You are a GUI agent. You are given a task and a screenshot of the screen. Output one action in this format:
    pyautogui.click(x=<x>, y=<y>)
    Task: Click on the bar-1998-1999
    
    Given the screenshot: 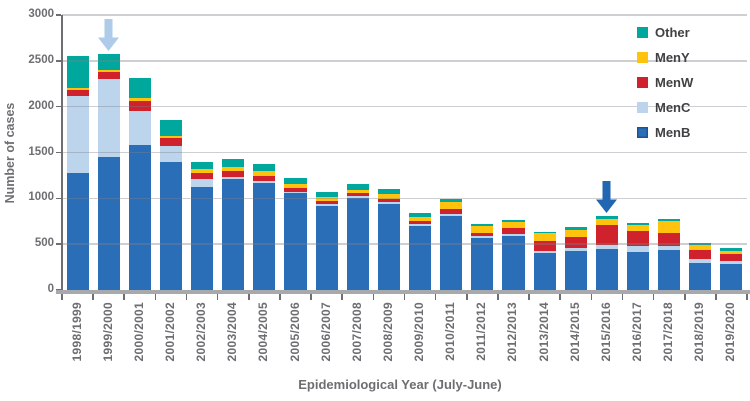 What is the action you would take?
    pyautogui.click(x=77, y=172)
    